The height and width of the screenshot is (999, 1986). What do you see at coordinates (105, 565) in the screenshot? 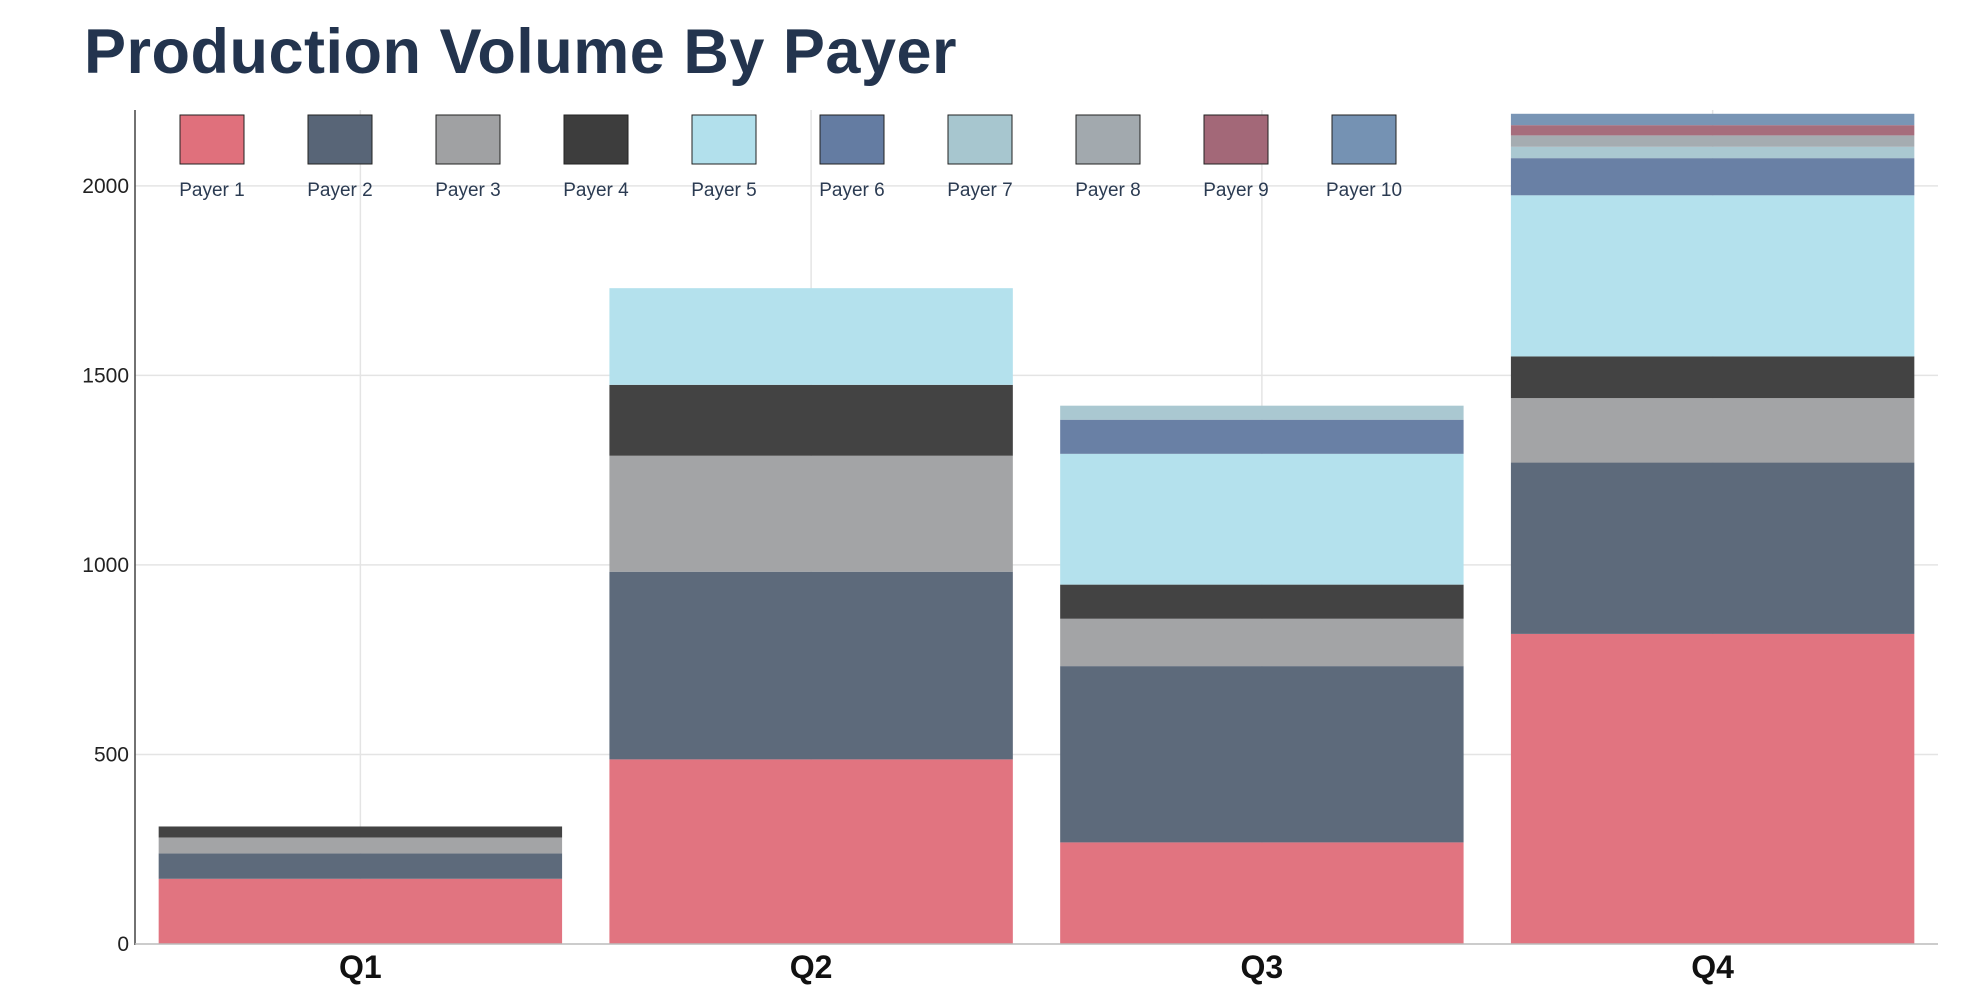
I see `y-tick-label: 1000` at bounding box center [105, 565].